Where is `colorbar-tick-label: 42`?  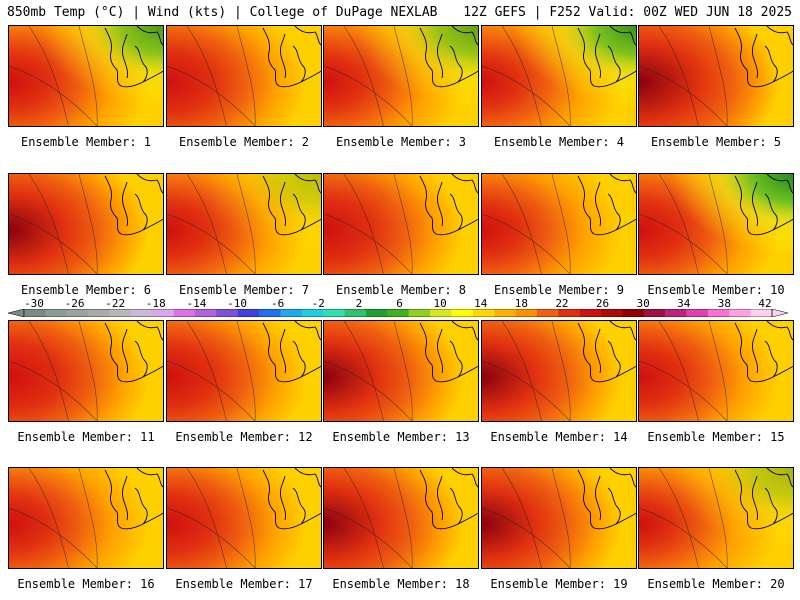
colorbar-tick-label: 42 is located at coordinates (765, 303).